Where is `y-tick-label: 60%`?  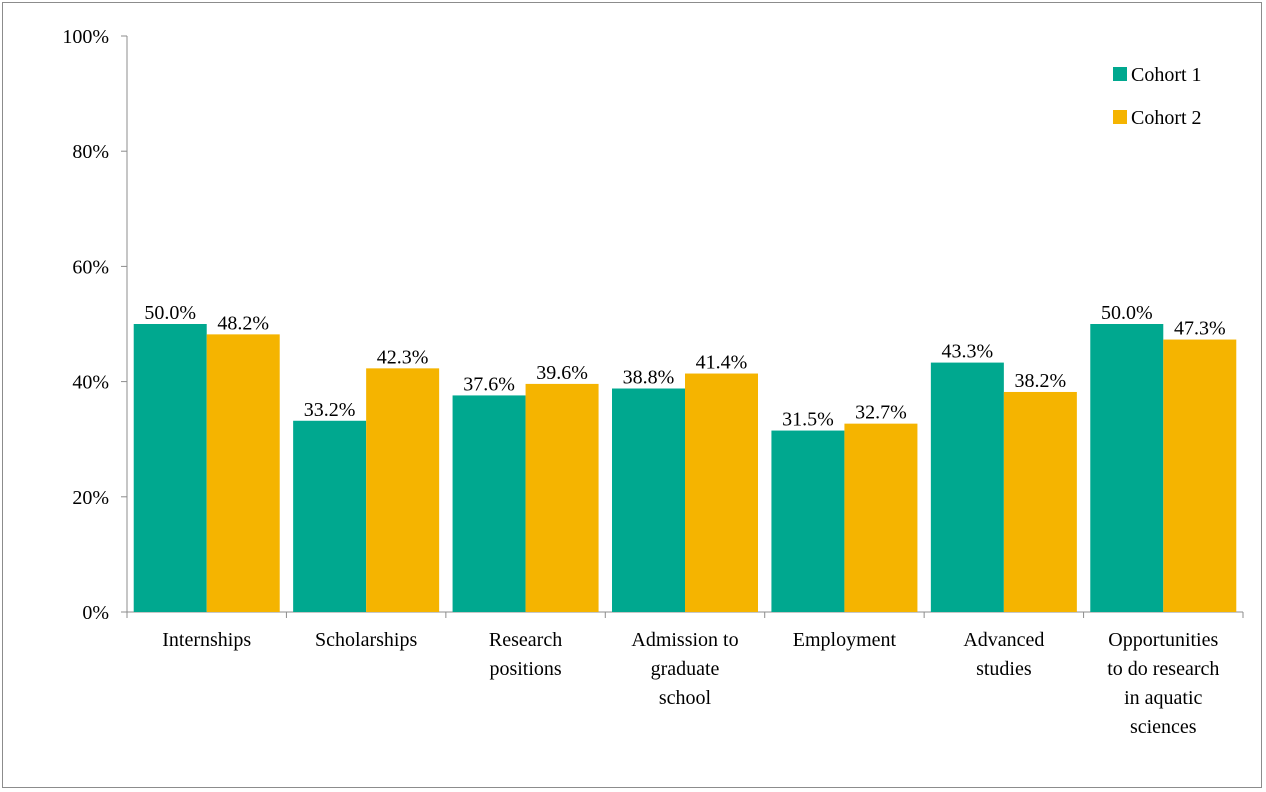 y-tick-label: 60% is located at coordinates (90, 267).